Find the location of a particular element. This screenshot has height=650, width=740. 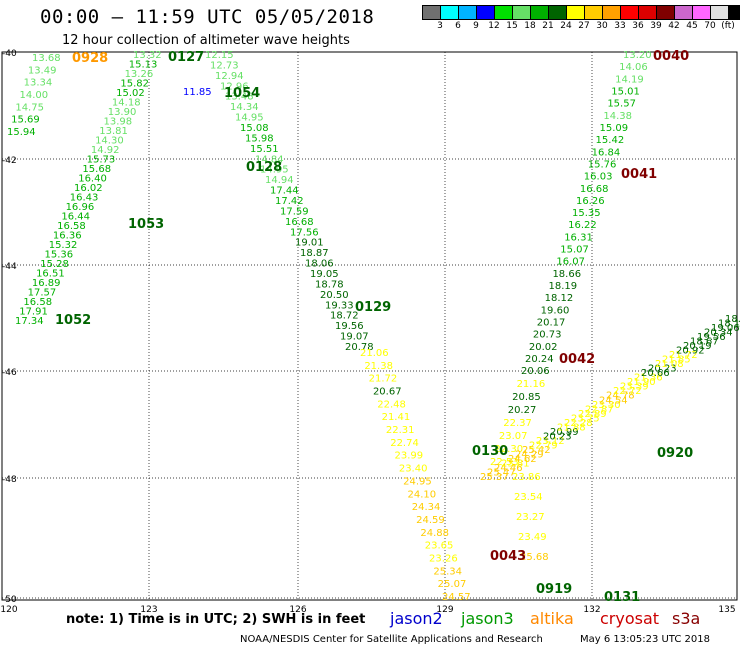

swh-value: 15.76 is located at coordinates (602, 164).